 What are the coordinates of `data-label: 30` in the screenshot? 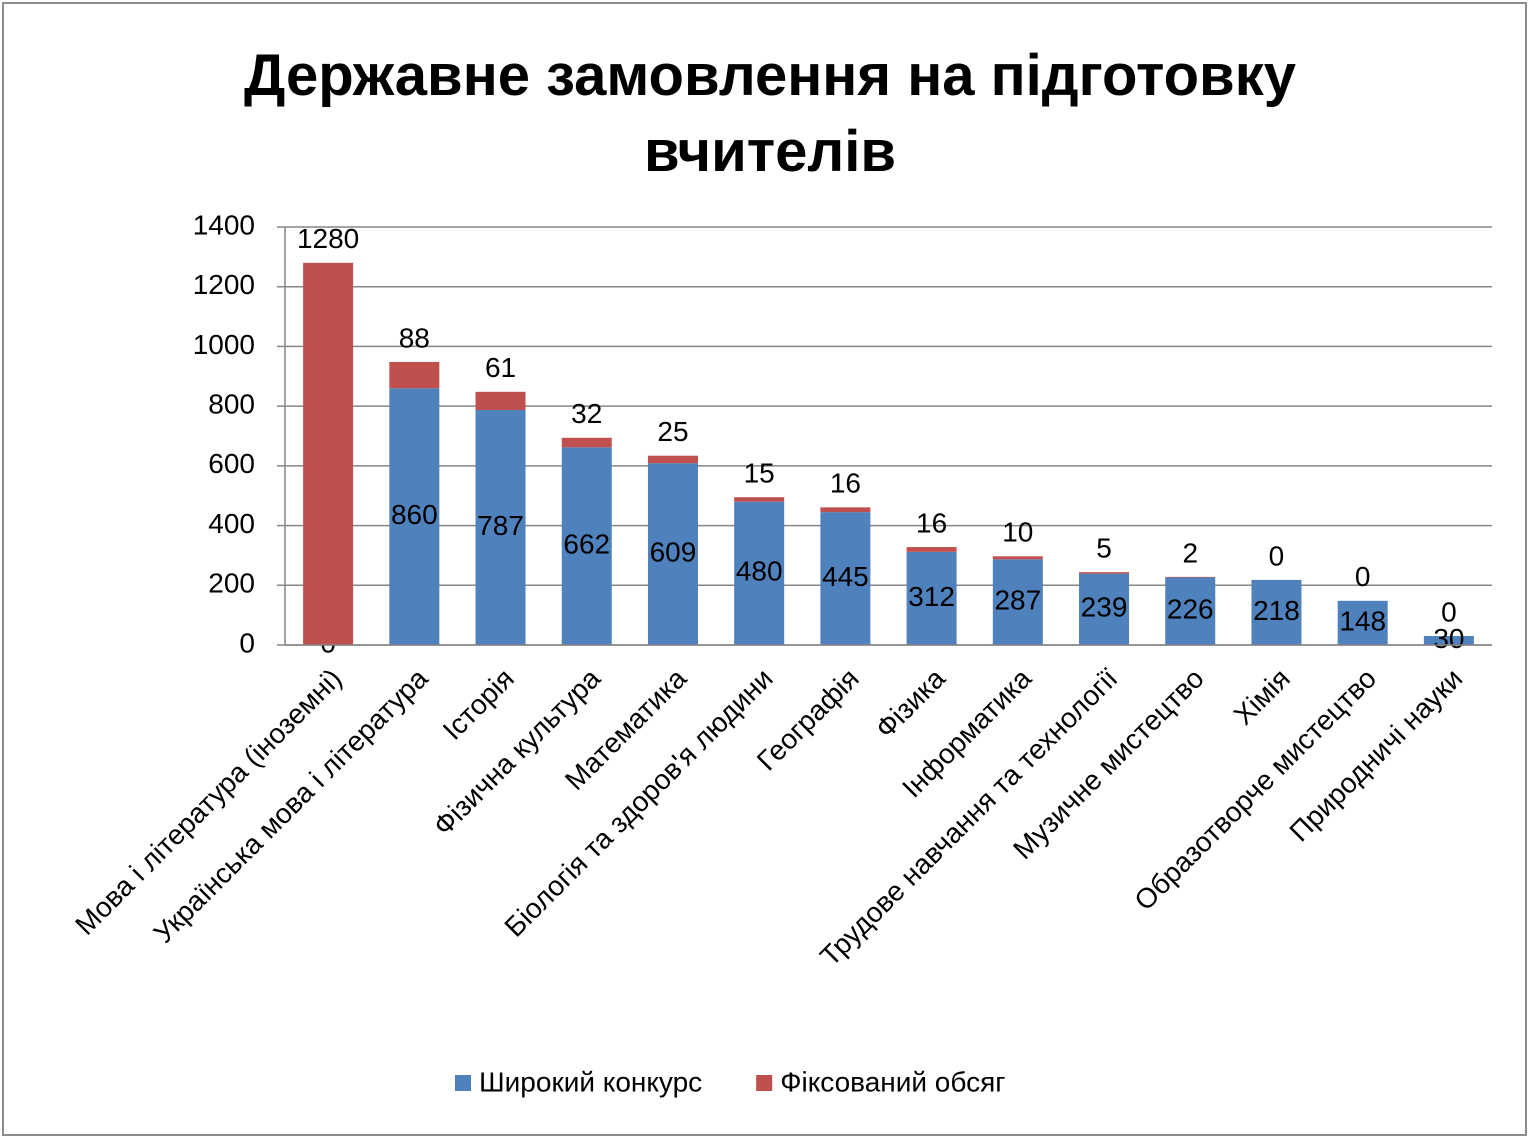 It's located at (1448, 638).